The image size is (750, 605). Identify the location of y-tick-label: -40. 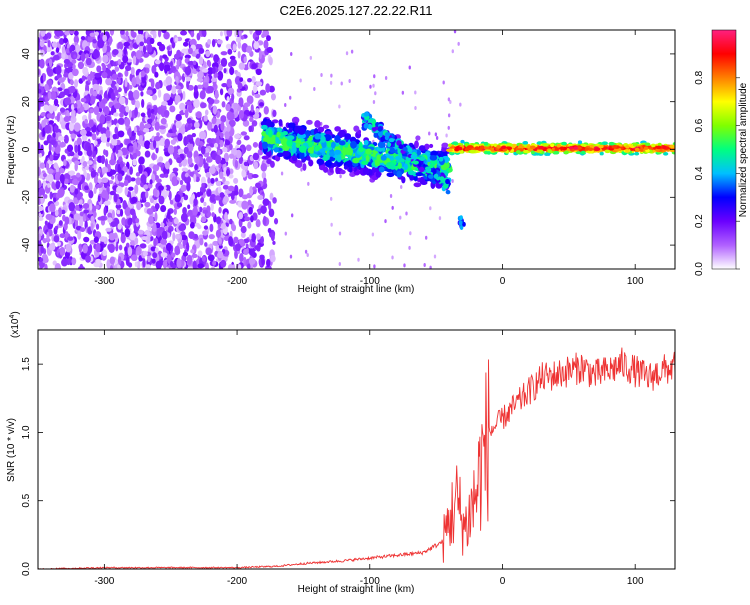
(26, 244).